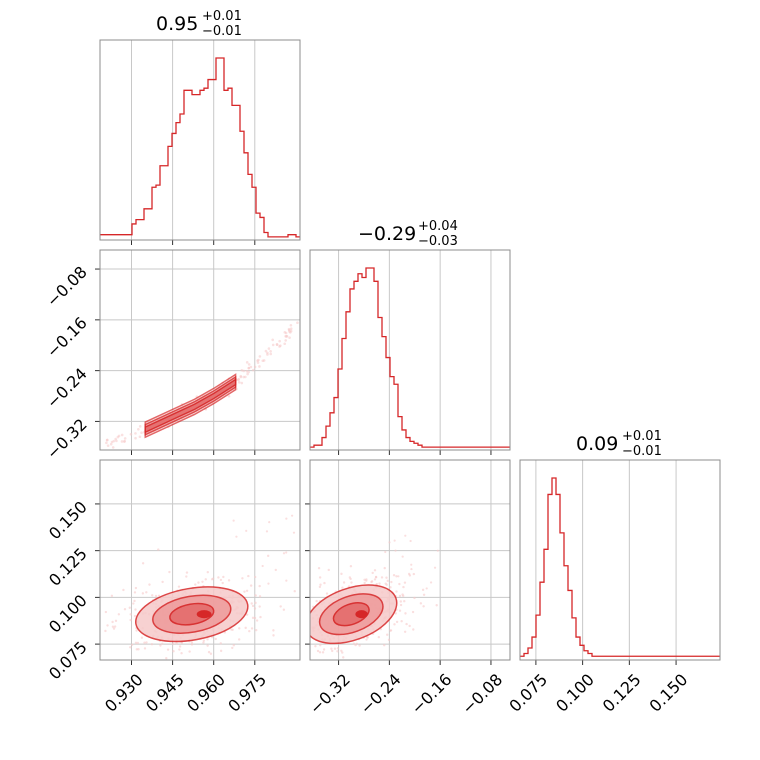 Image resolution: width=760 pixels, height=760 pixels. What do you see at coordinates (669, 693) in the screenshot?
I see `x-tick-label: 0.150` at bounding box center [669, 693].